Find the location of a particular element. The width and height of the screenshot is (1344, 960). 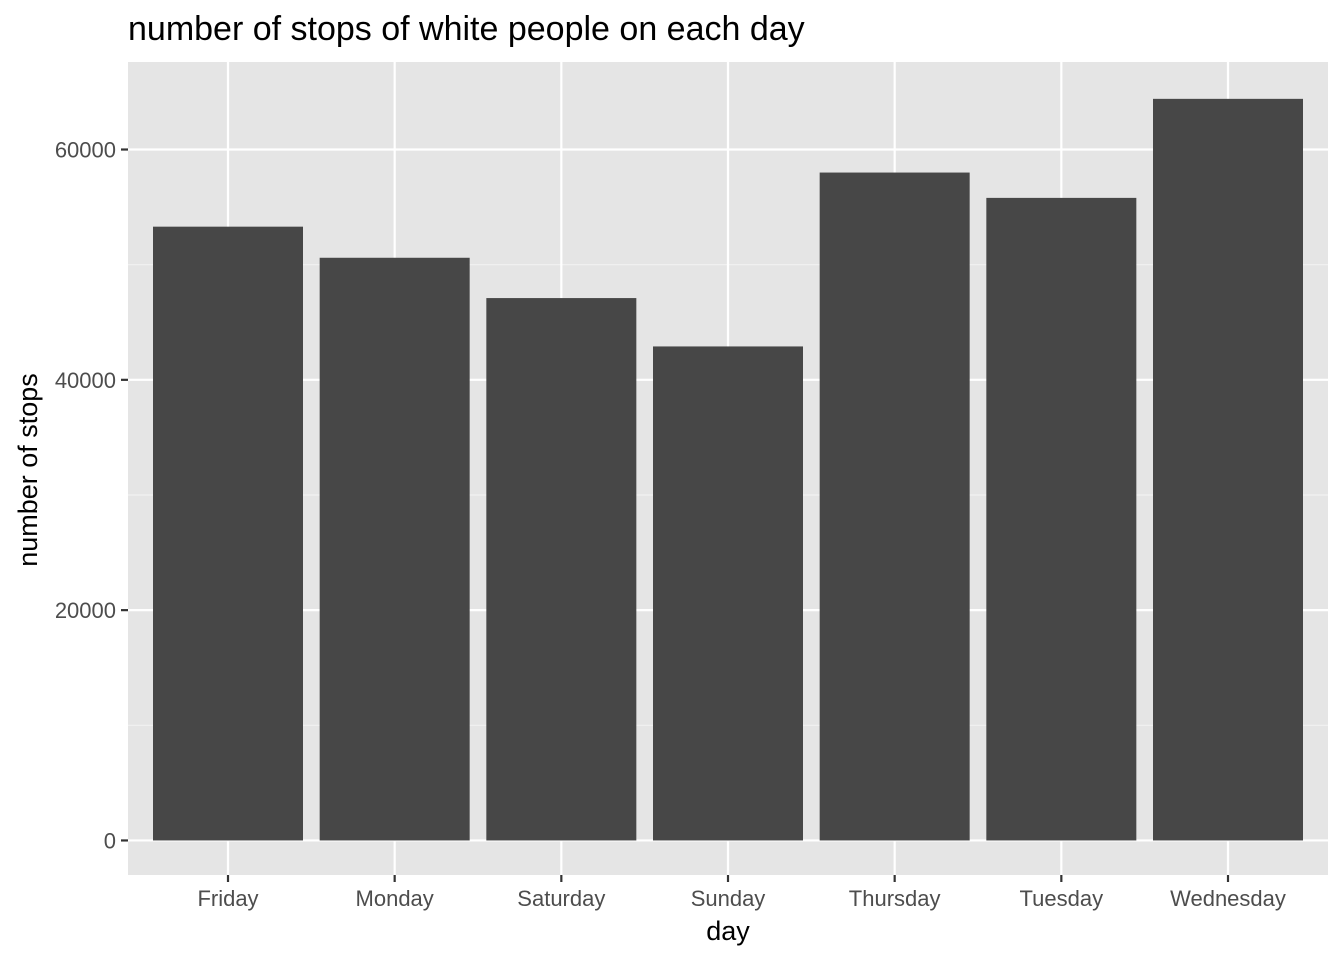

y-tick-label: 60000 is located at coordinates (85, 150).